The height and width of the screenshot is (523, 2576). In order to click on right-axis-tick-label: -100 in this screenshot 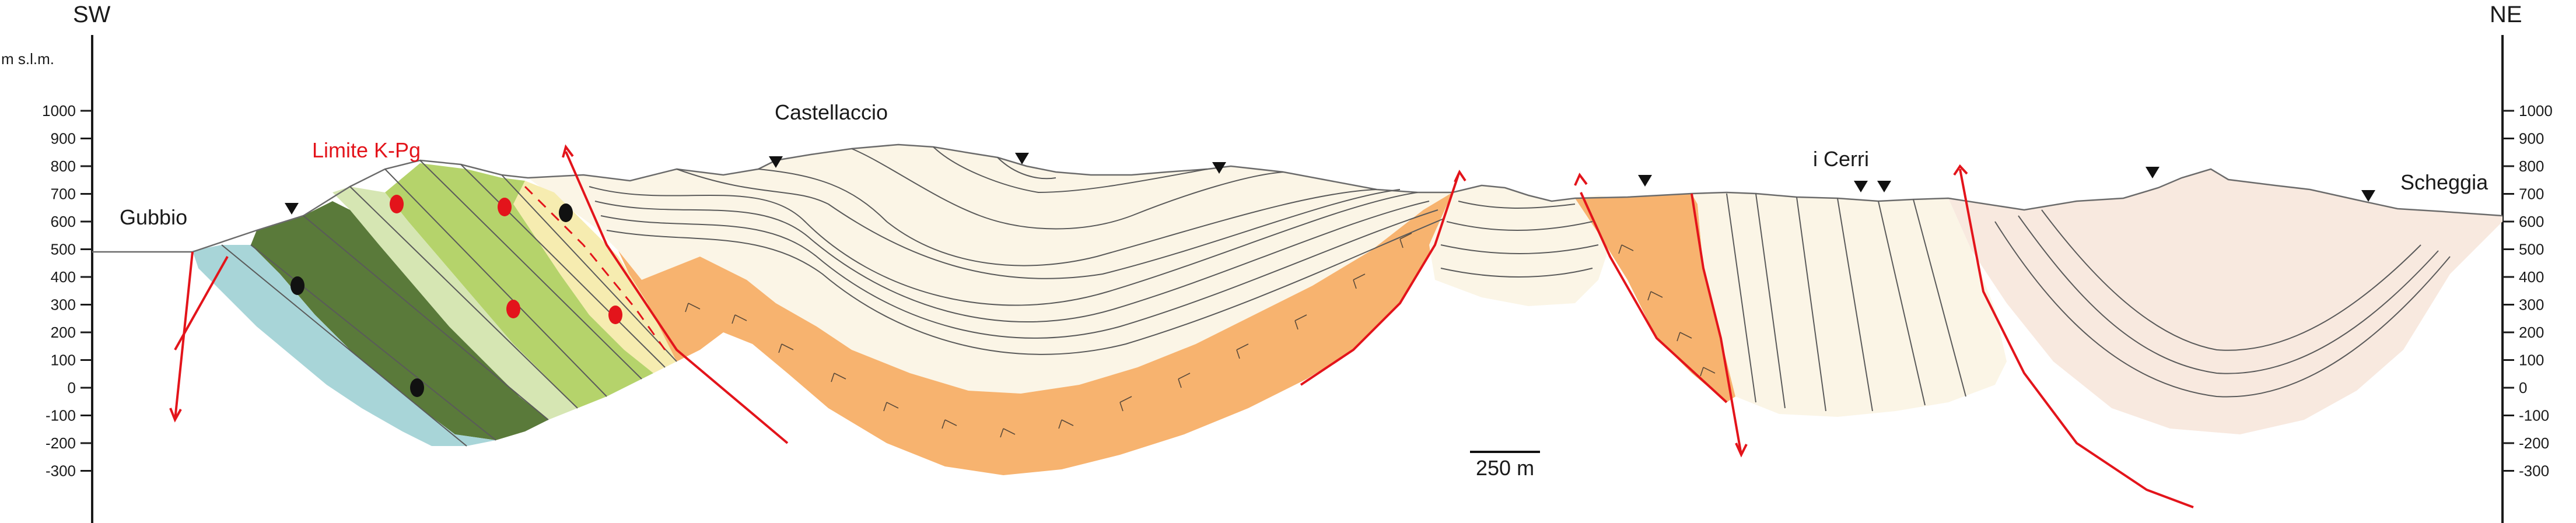, I will do `click(2534, 416)`.